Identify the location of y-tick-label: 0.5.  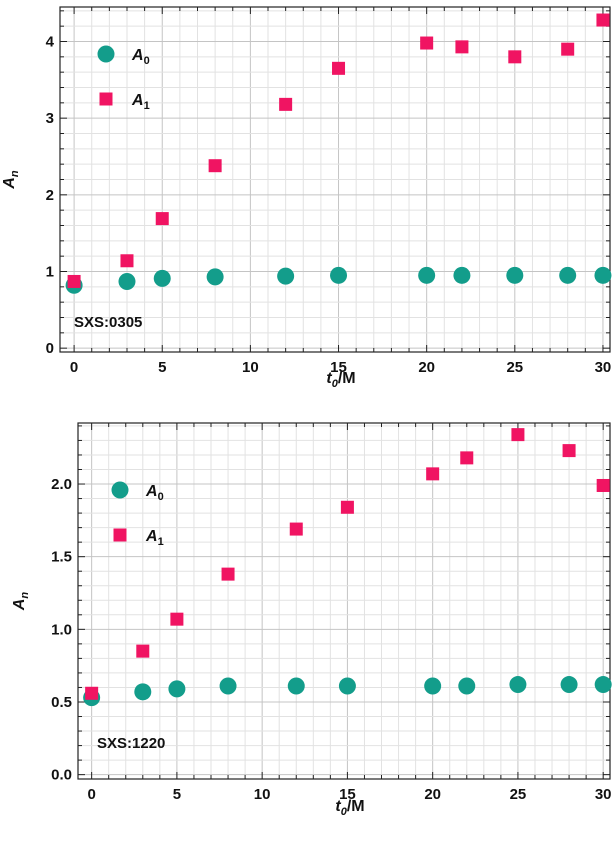
(61, 702).